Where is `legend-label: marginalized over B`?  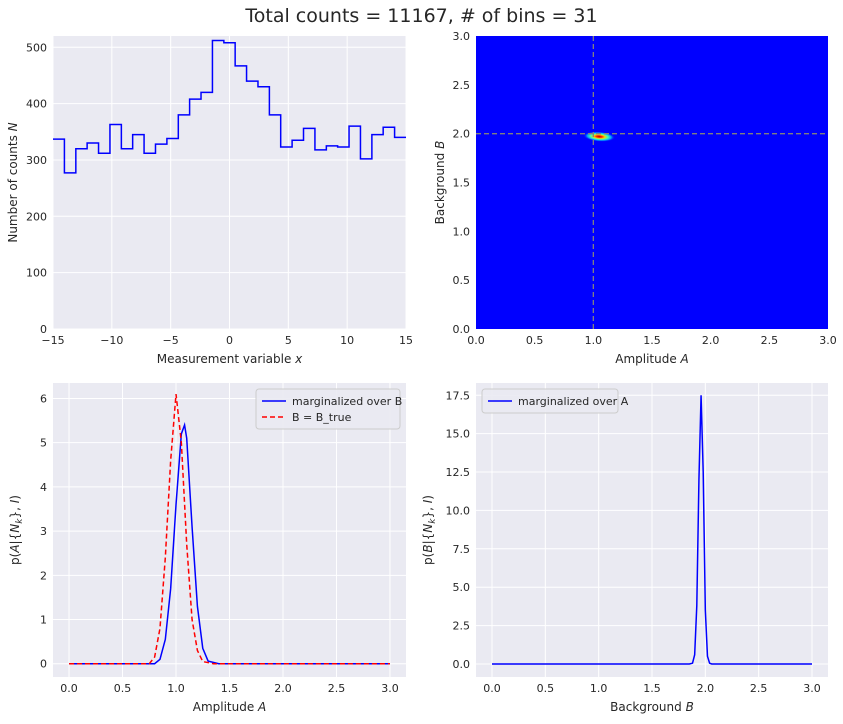
legend-label: marginalized over B is located at coordinates (347, 401).